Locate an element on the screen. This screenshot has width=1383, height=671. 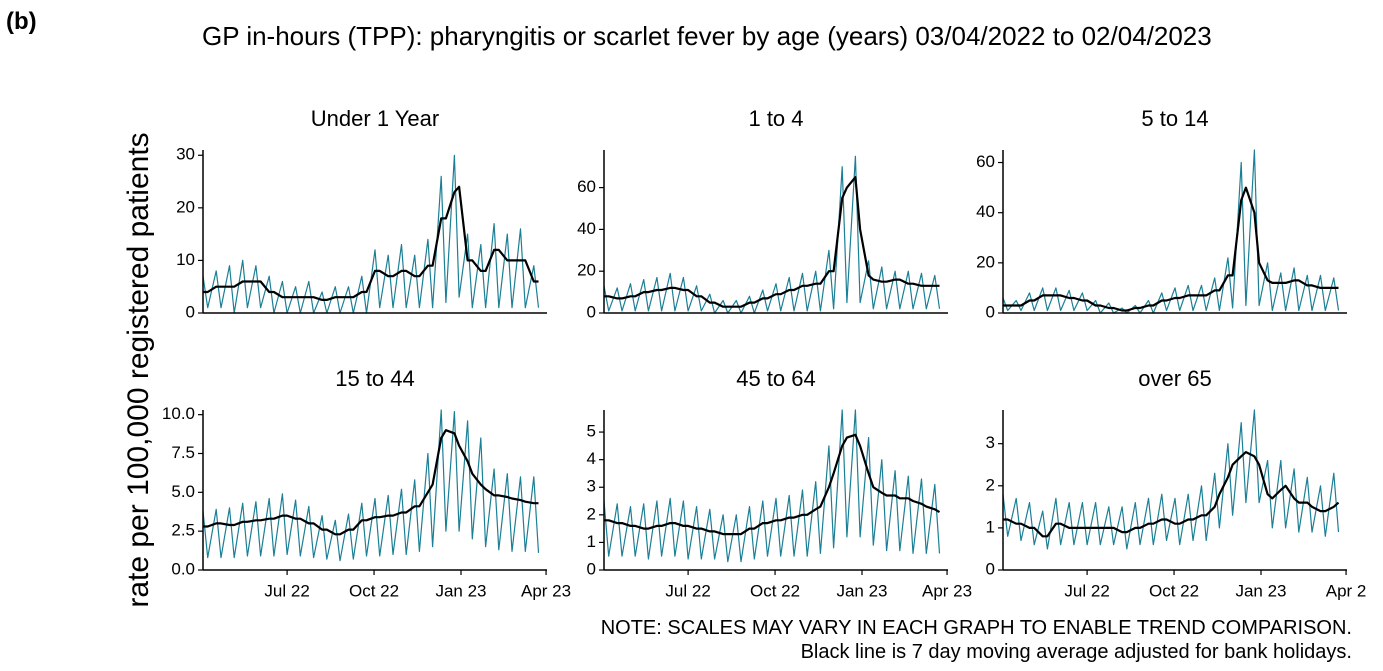
y-tick-label: 7.5 is located at coordinates (183, 452).